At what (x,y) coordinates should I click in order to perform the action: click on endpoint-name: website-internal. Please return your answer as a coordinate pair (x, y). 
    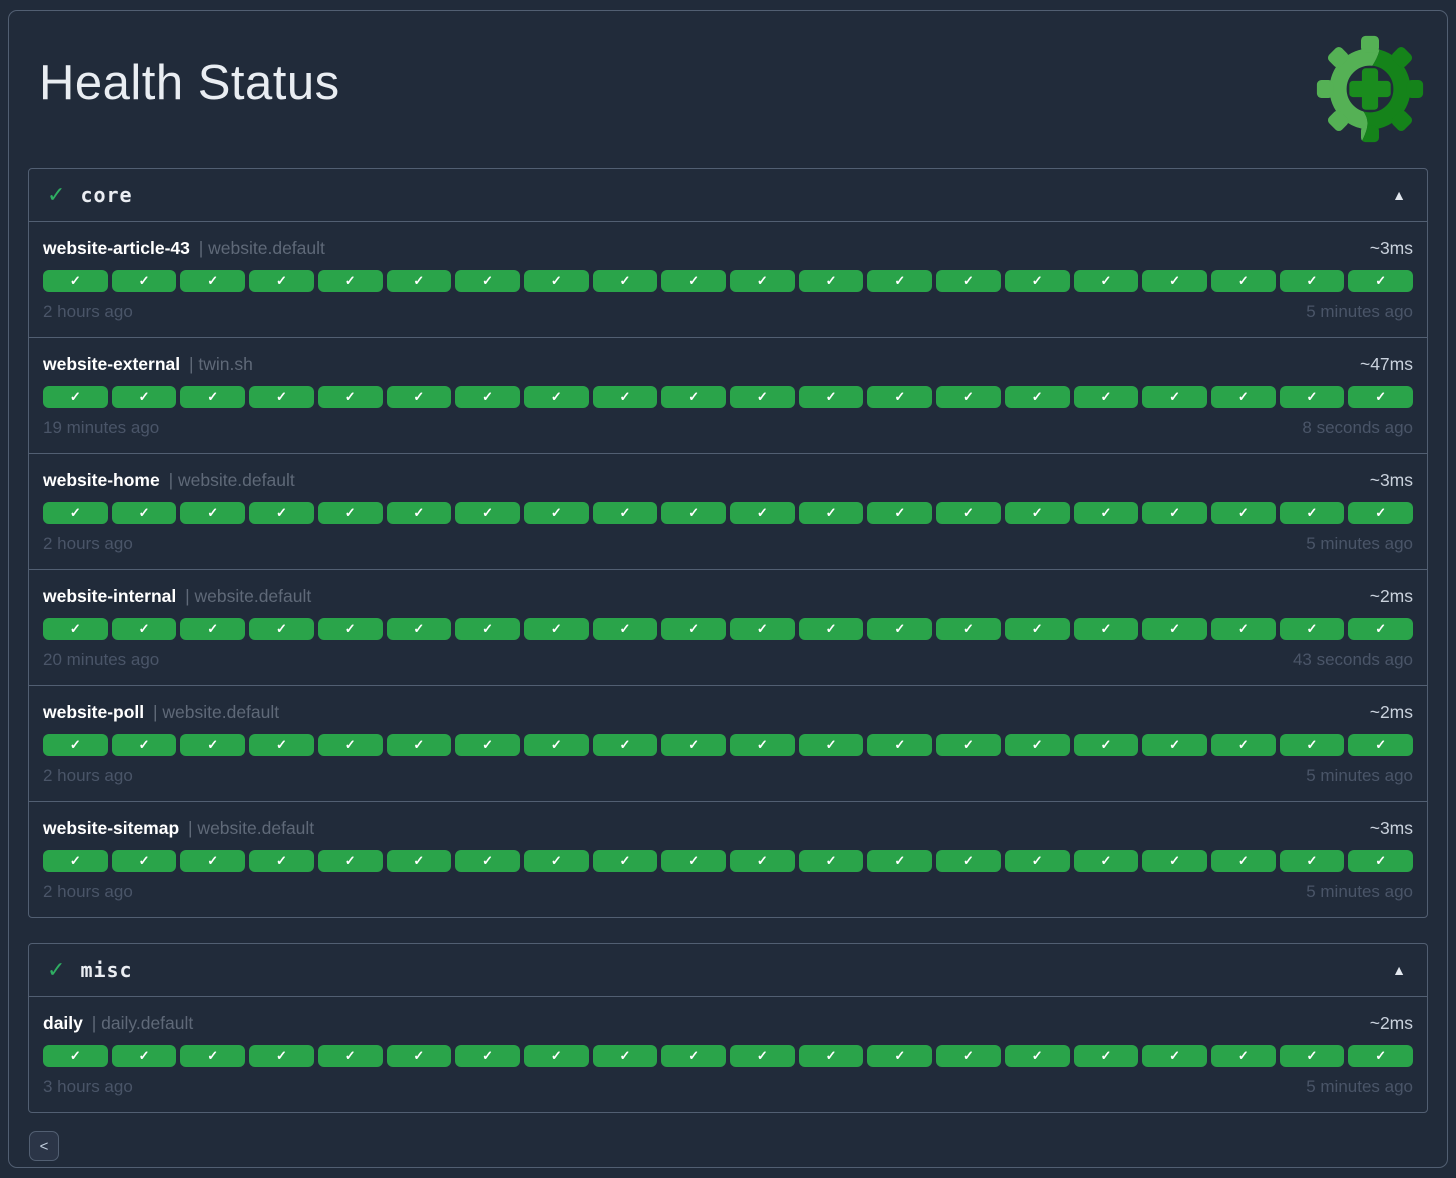
    Looking at the image, I should click on (110, 596).